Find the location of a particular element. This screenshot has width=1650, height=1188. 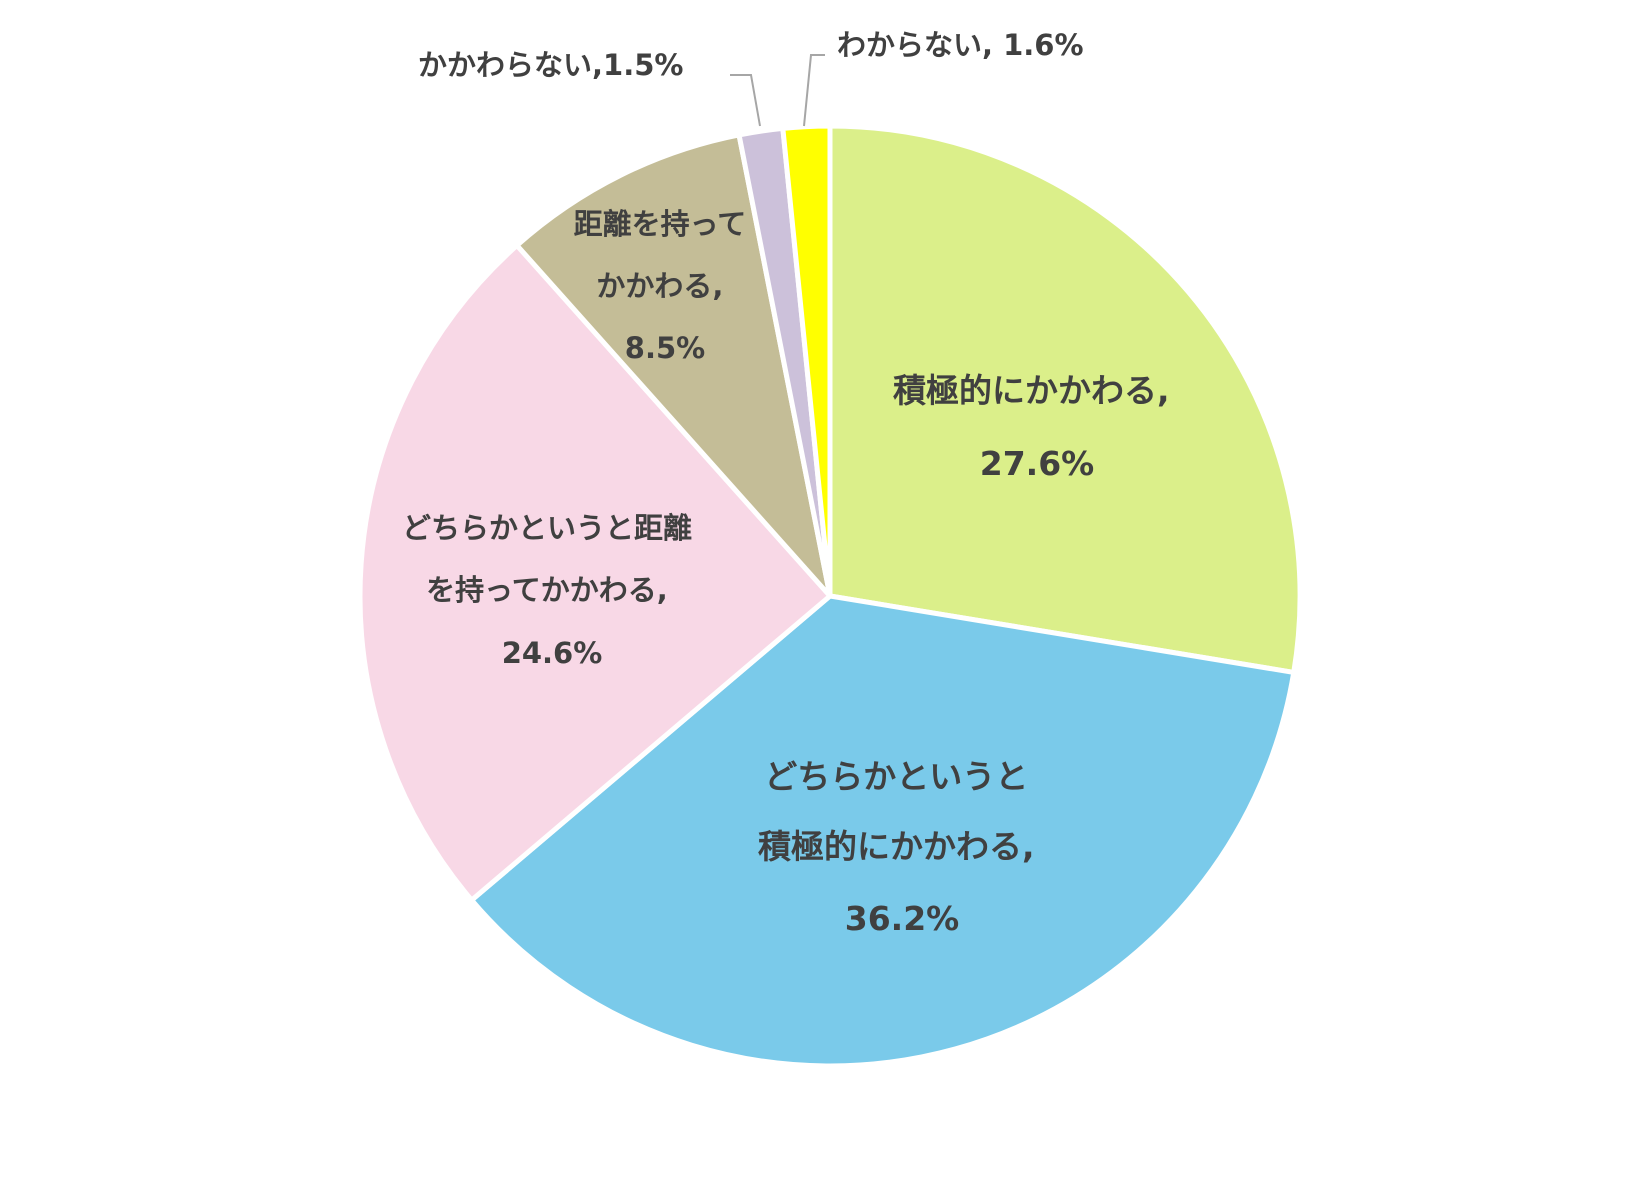

pie-slice-sekkyokuteki is located at coordinates (1065, 399).